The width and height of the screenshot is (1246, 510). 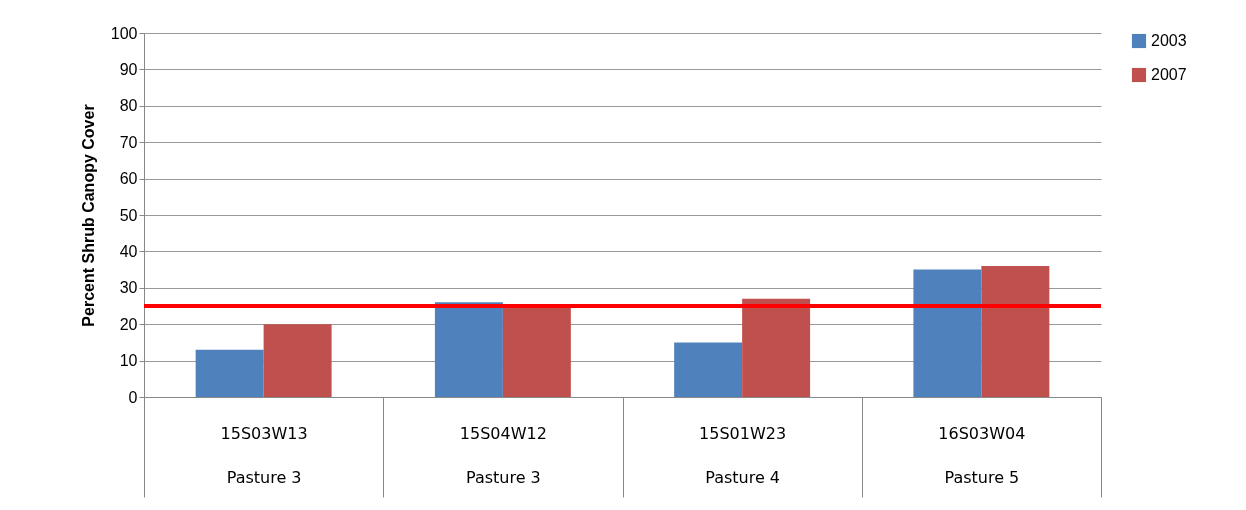 What do you see at coordinates (1169, 74) in the screenshot?
I see `legend-label: 2007` at bounding box center [1169, 74].